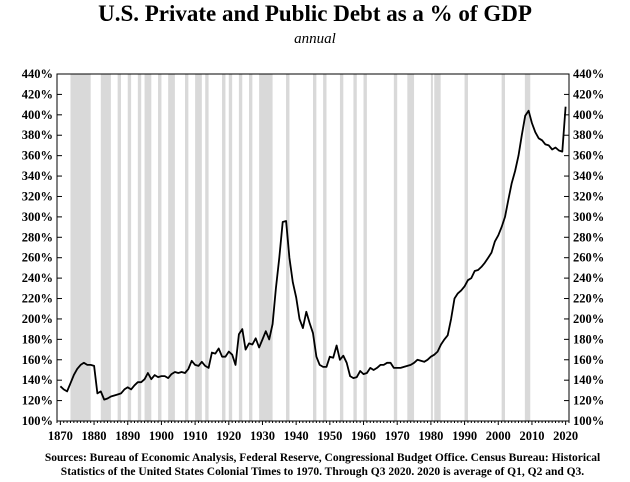  What do you see at coordinates (588, 360) in the screenshot?
I see `y-tick-label-right: 160%` at bounding box center [588, 360].